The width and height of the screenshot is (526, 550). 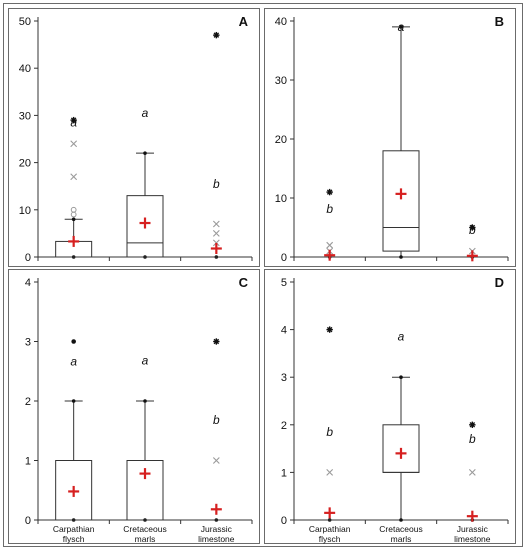 I want to click on panel-letter: A, so click(x=244, y=21).